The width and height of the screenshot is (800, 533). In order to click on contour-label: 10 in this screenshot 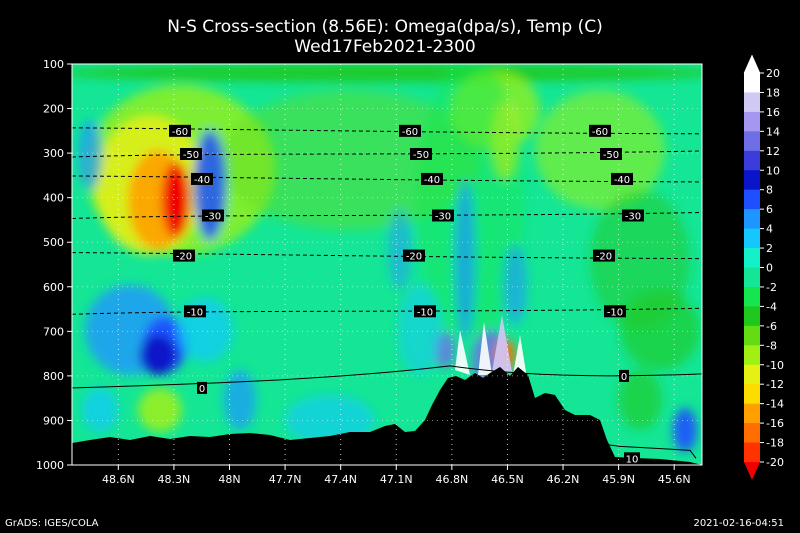, I will do `click(632, 459)`.